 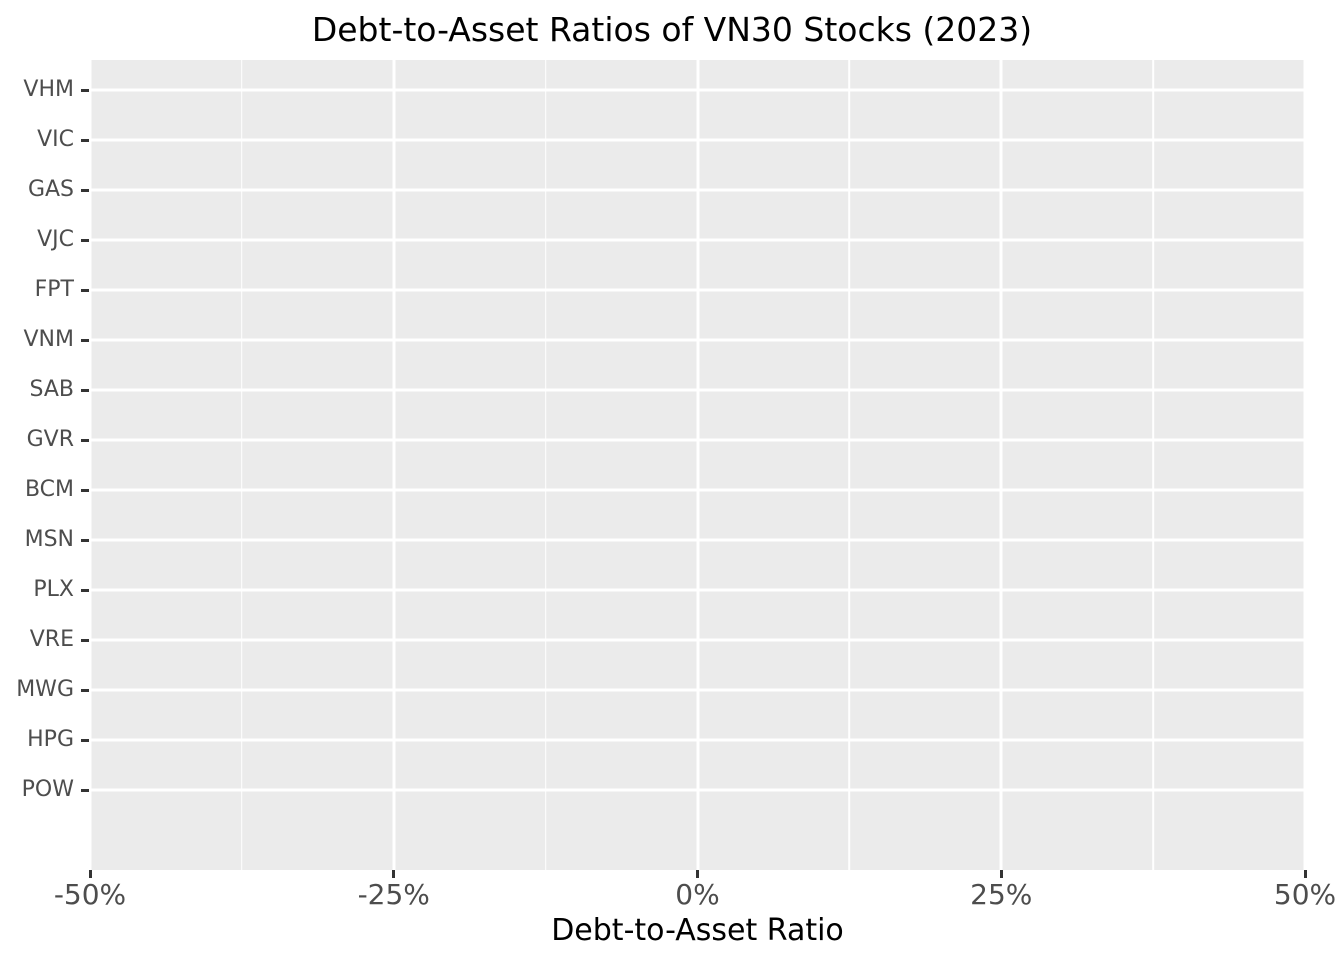 What do you see at coordinates (85, 390) in the screenshot?
I see `y-axis-tick-sab` at bounding box center [85, 390].